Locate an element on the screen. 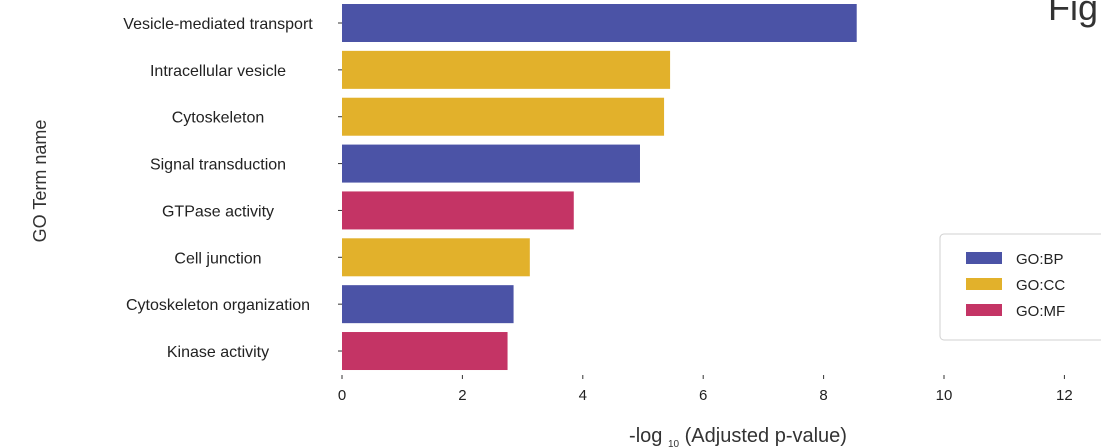 Image resolution: width=1101 pixels, height=448 pixels. x-tick-label: 2 is located at coordinates (462, 395).